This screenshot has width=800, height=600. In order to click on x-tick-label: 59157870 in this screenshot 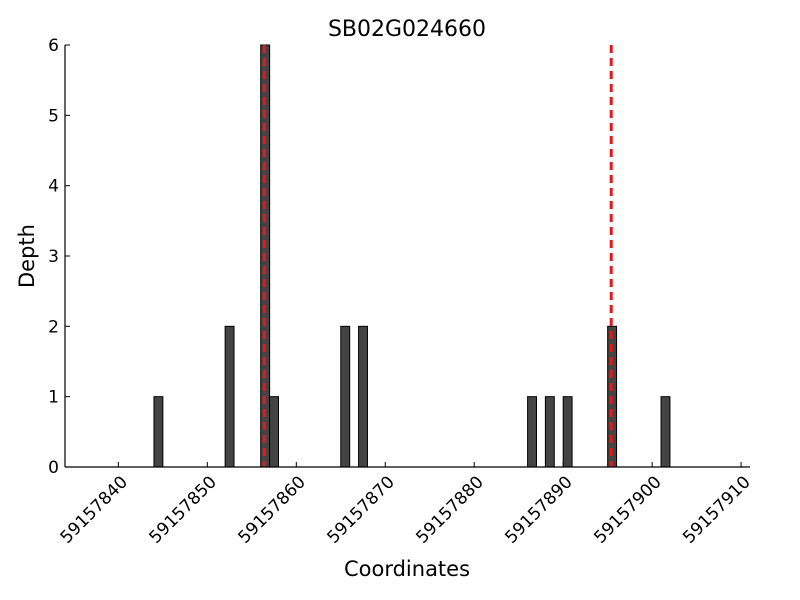, I will do `click(360, 509)`.